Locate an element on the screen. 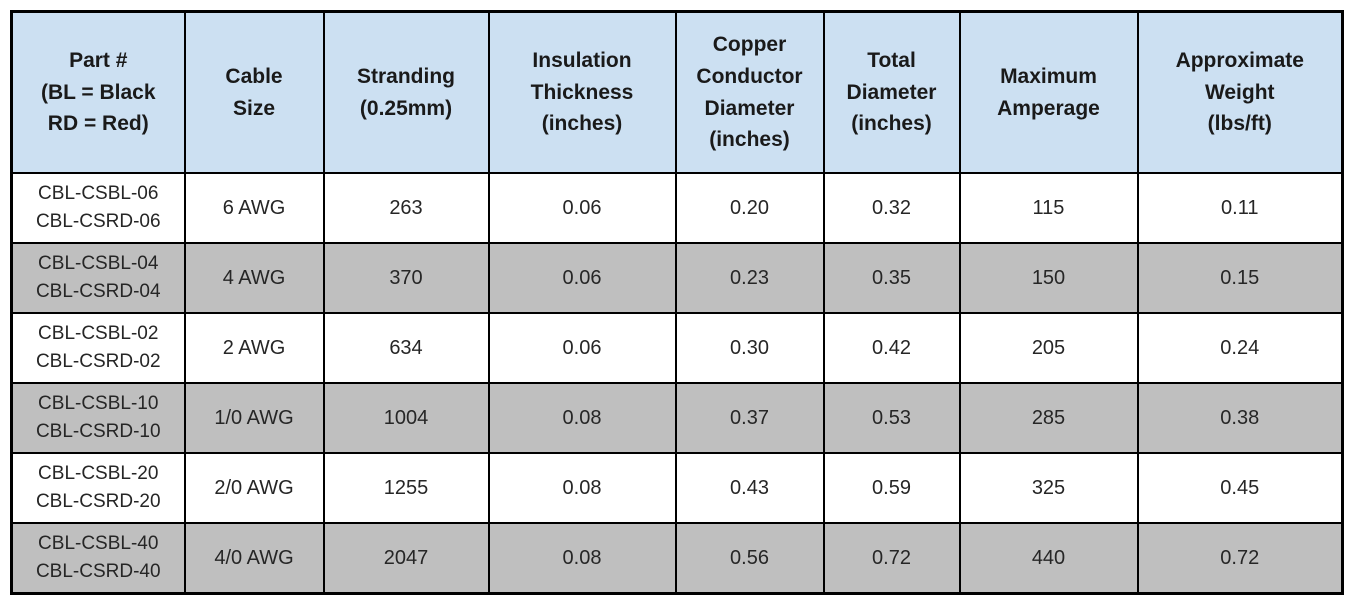 Image resolution: width=1349 pixels, height=599 pixels. cell-part-number: CBL-CSBL-02 CBL-CSRD-02 is located at coordinates (98, 348).